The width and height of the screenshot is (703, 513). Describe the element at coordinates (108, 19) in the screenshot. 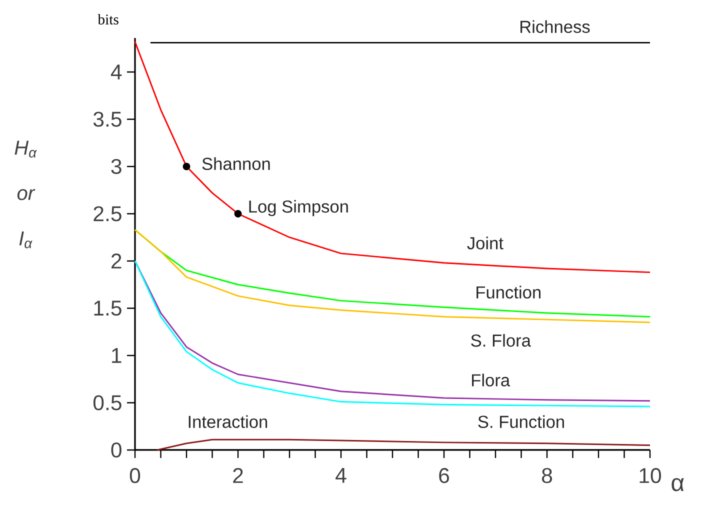

I see `text: bits` at that location.